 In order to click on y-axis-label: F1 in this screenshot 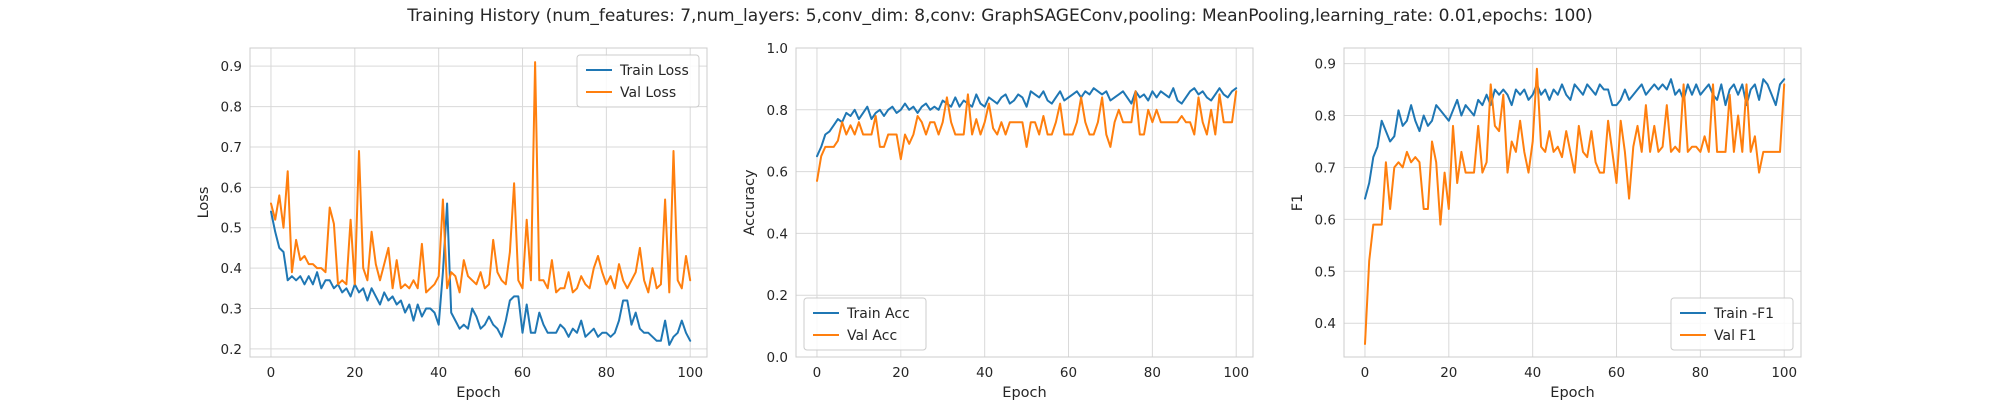, I will do `click(1298, 203)`.